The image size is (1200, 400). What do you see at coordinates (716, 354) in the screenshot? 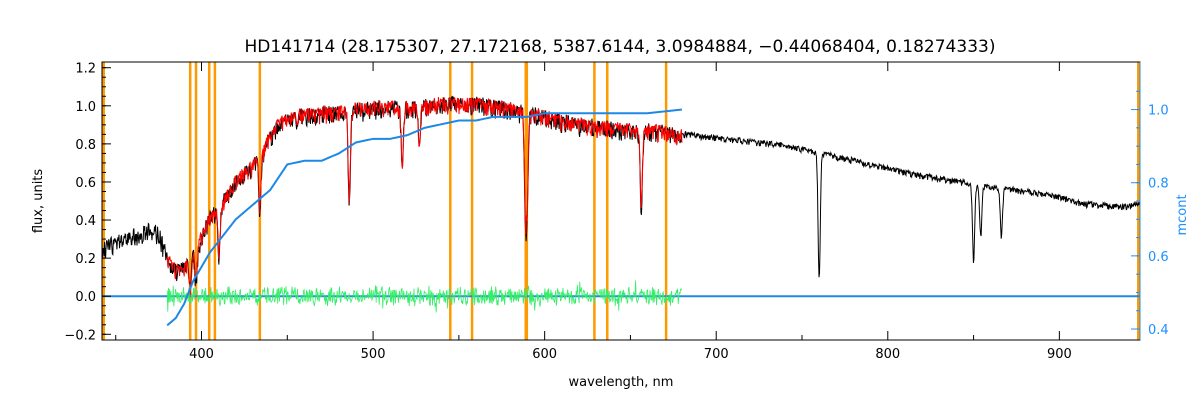
I see `x-tick-label-3: 700` at bounding box center [716, 354].